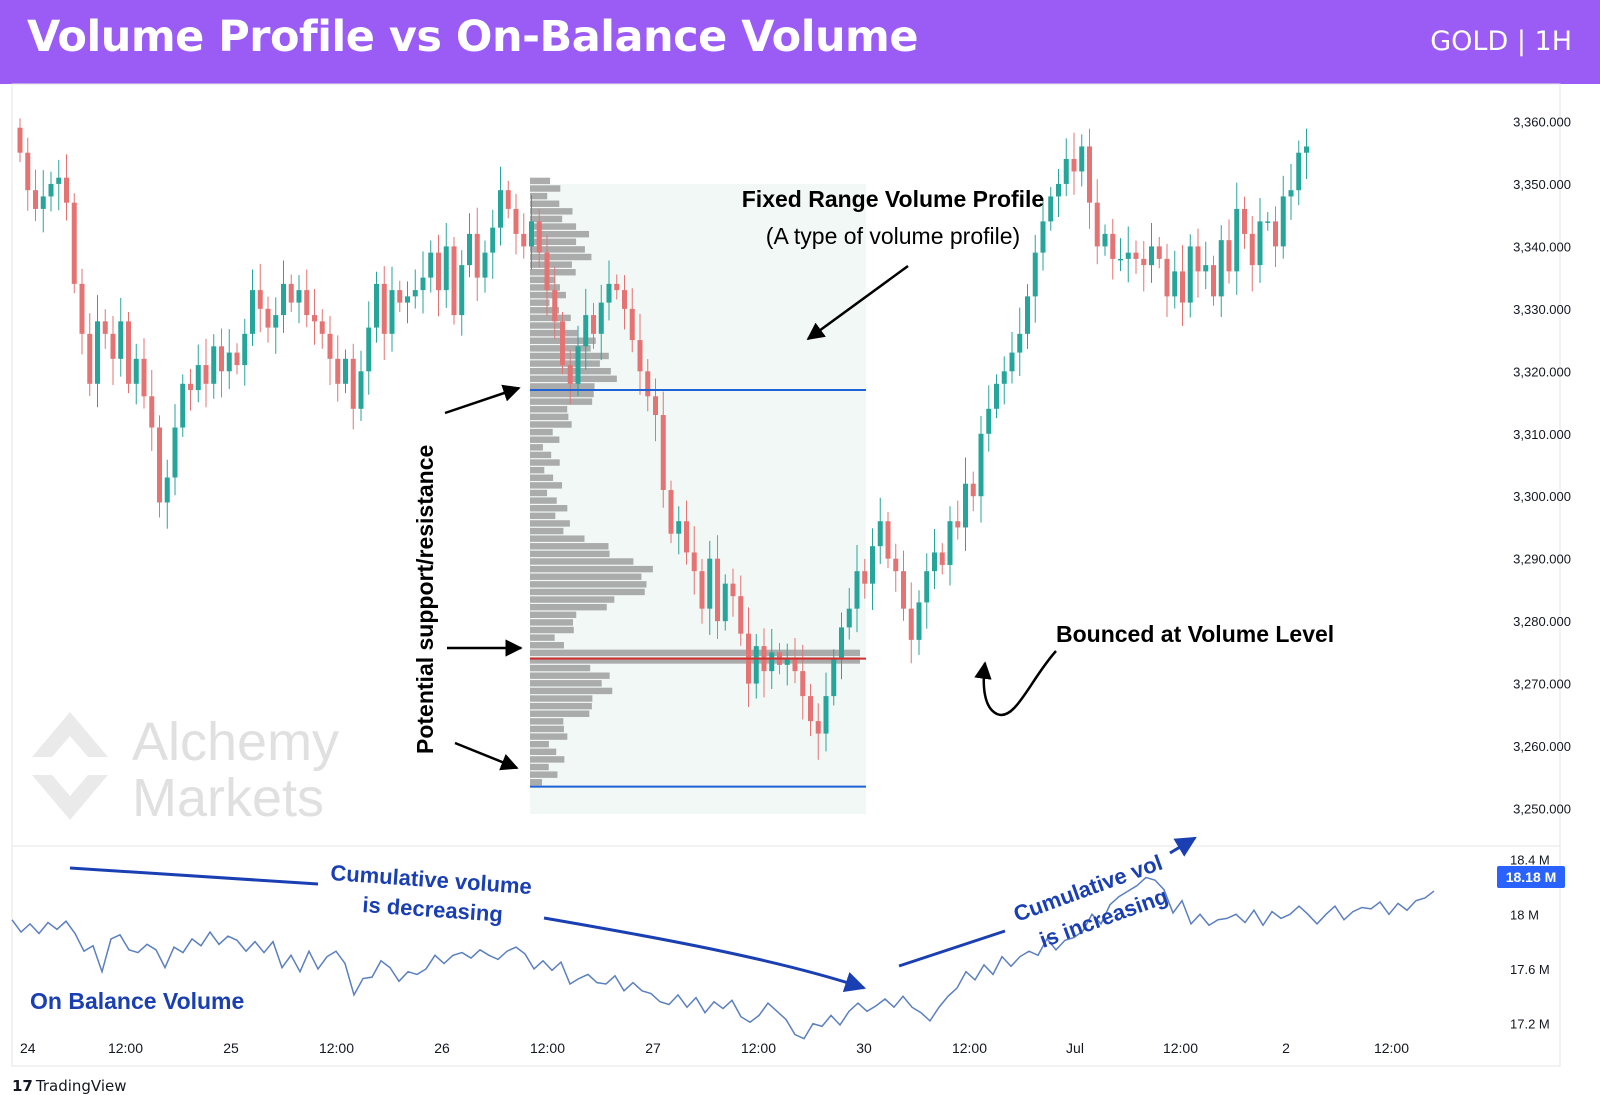  What do you see at coordinates (864, 1048) in the screenshot?
I see `time-tick-label: 30` at bounding box center [864, 1048].